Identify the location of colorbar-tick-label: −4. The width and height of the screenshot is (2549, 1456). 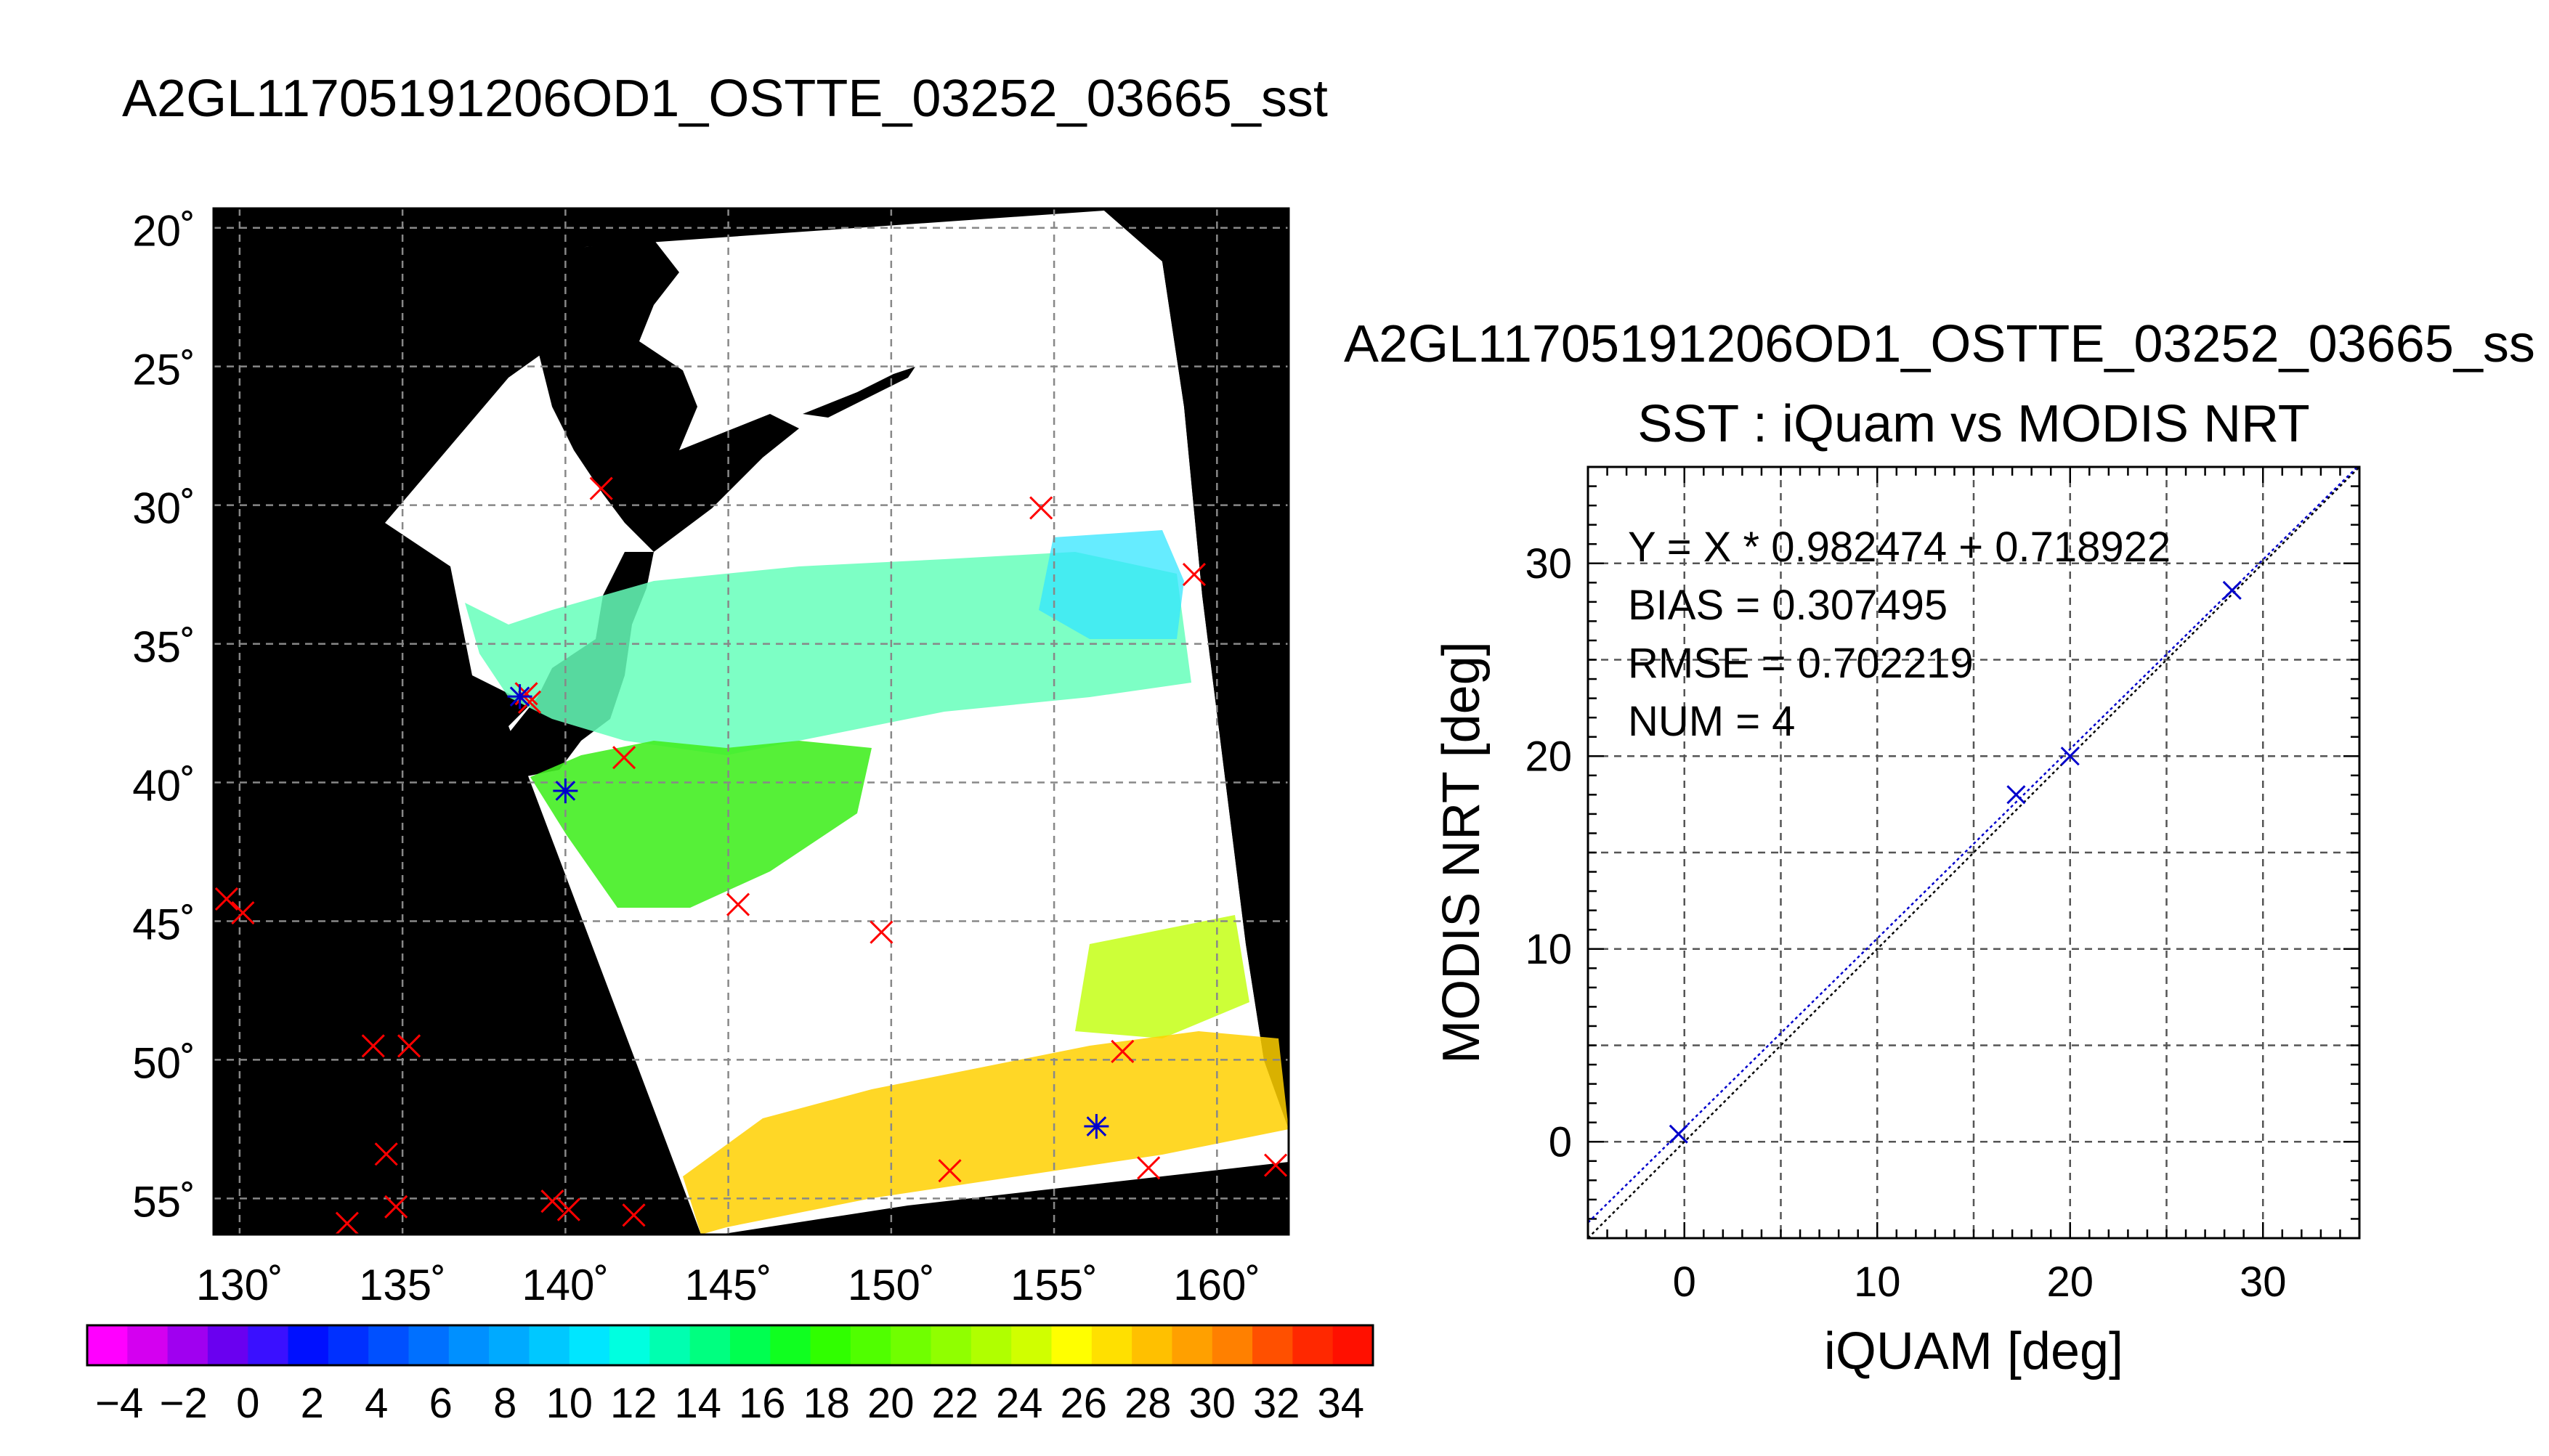
(119, 1403).